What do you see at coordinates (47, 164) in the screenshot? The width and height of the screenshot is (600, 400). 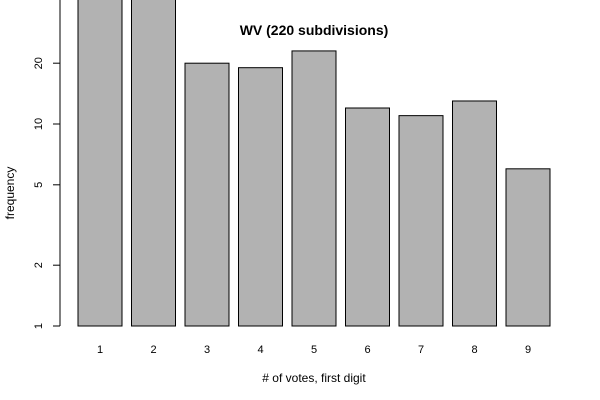 I see `y-axis: 125102050` at bounding box center [47, 164].